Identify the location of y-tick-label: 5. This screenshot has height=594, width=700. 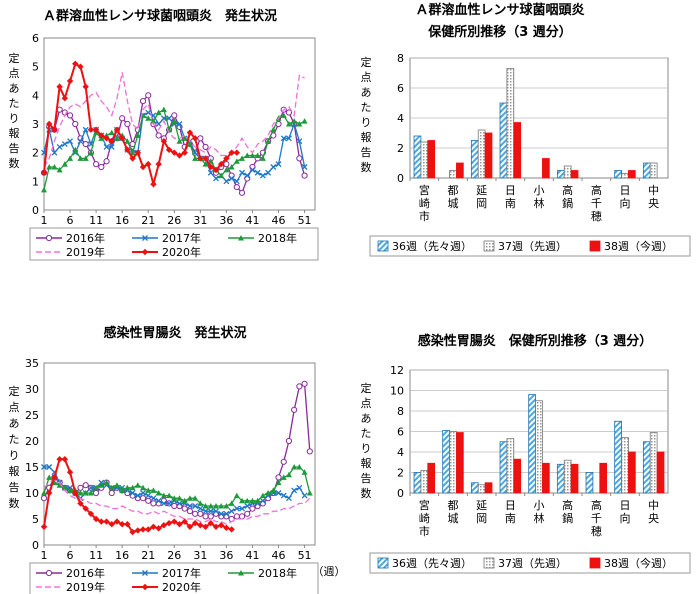
(35, 519).